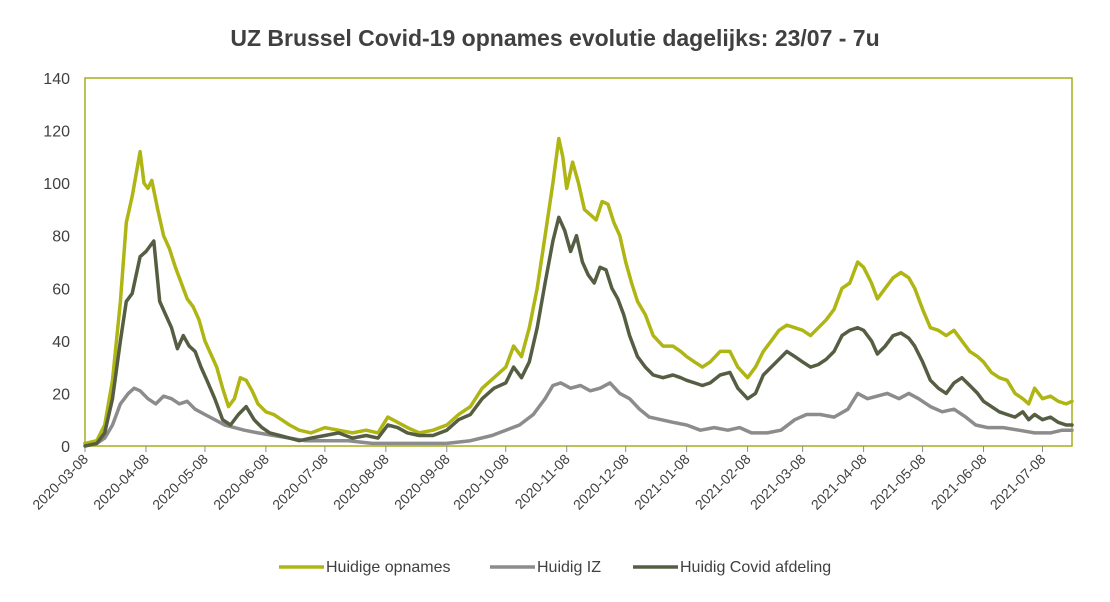  I want to click on y-tick-label: 20, so click(61, 394).